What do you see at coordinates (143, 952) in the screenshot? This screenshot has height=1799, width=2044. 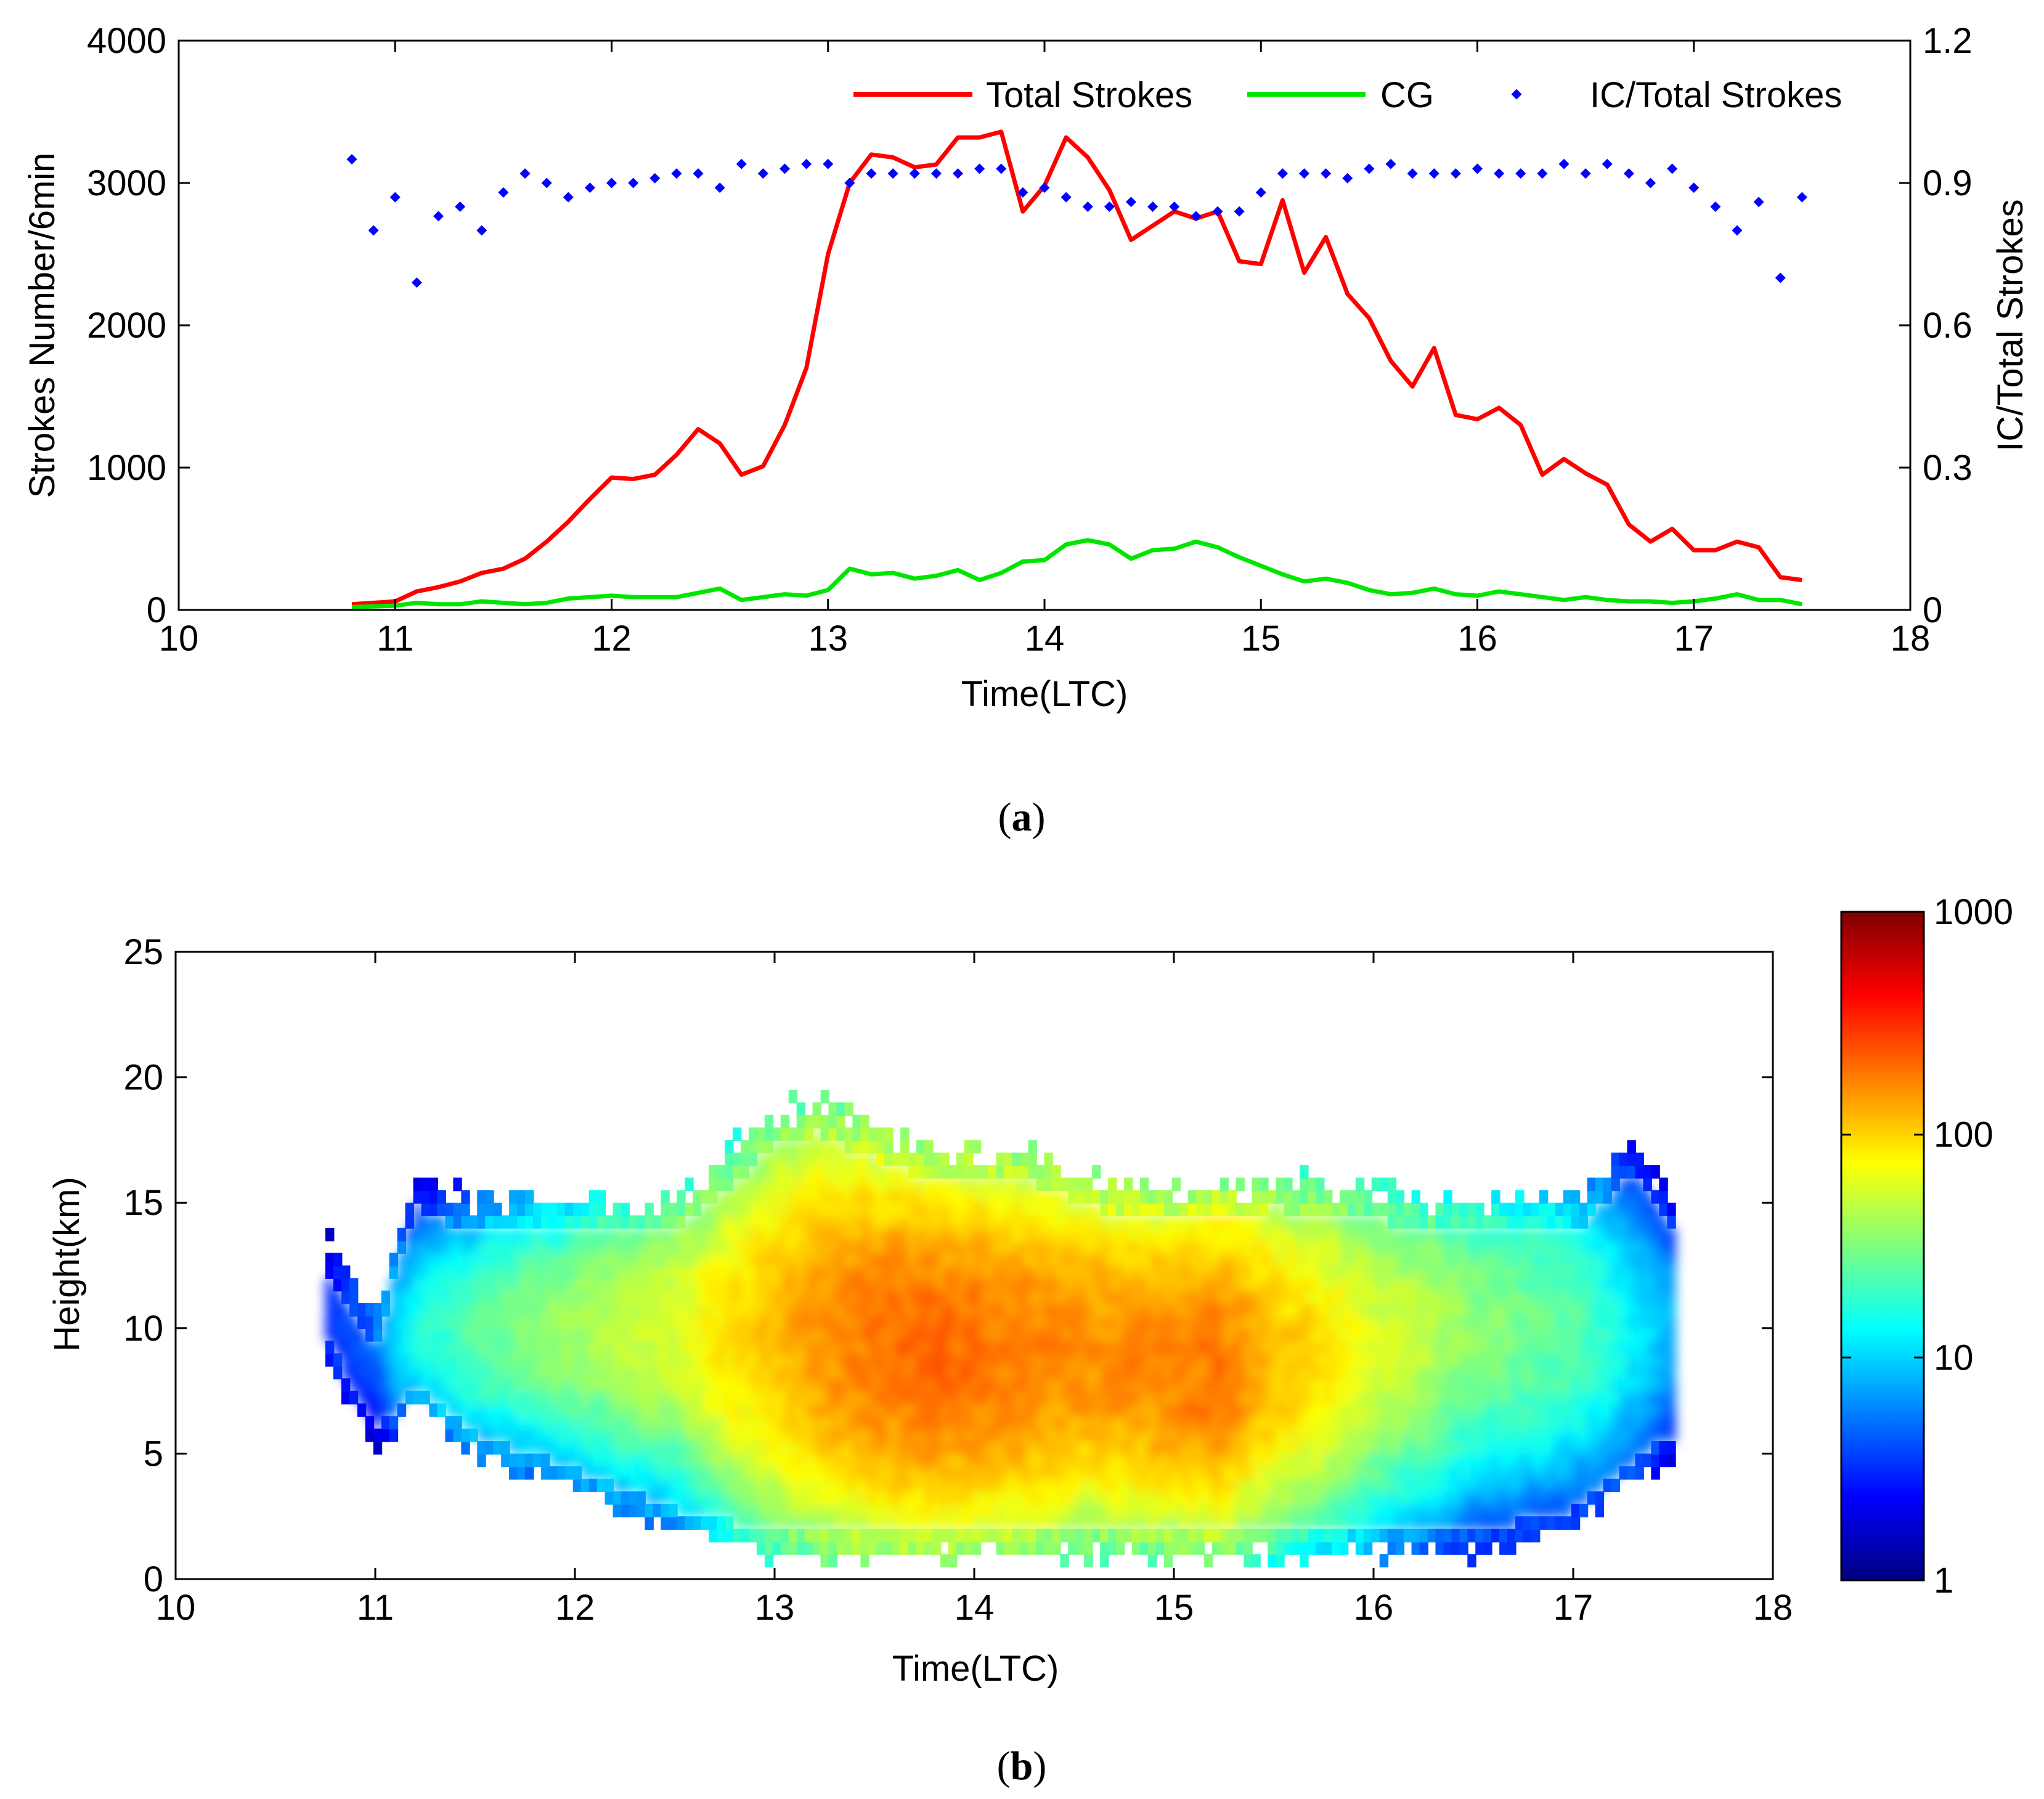 I see `panel-b-y-tick-label: 25` at bounding box center [143, 952].